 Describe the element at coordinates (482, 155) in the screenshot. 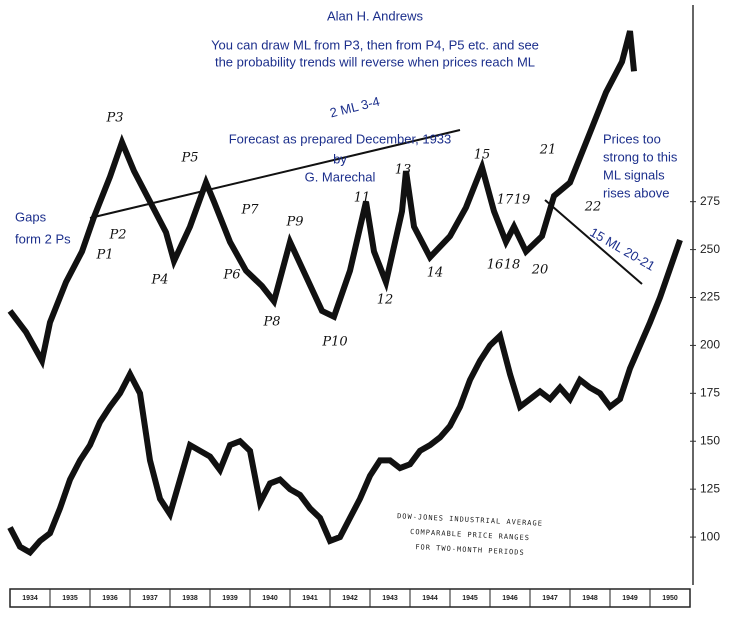

I see `point-label: 15` at that location.